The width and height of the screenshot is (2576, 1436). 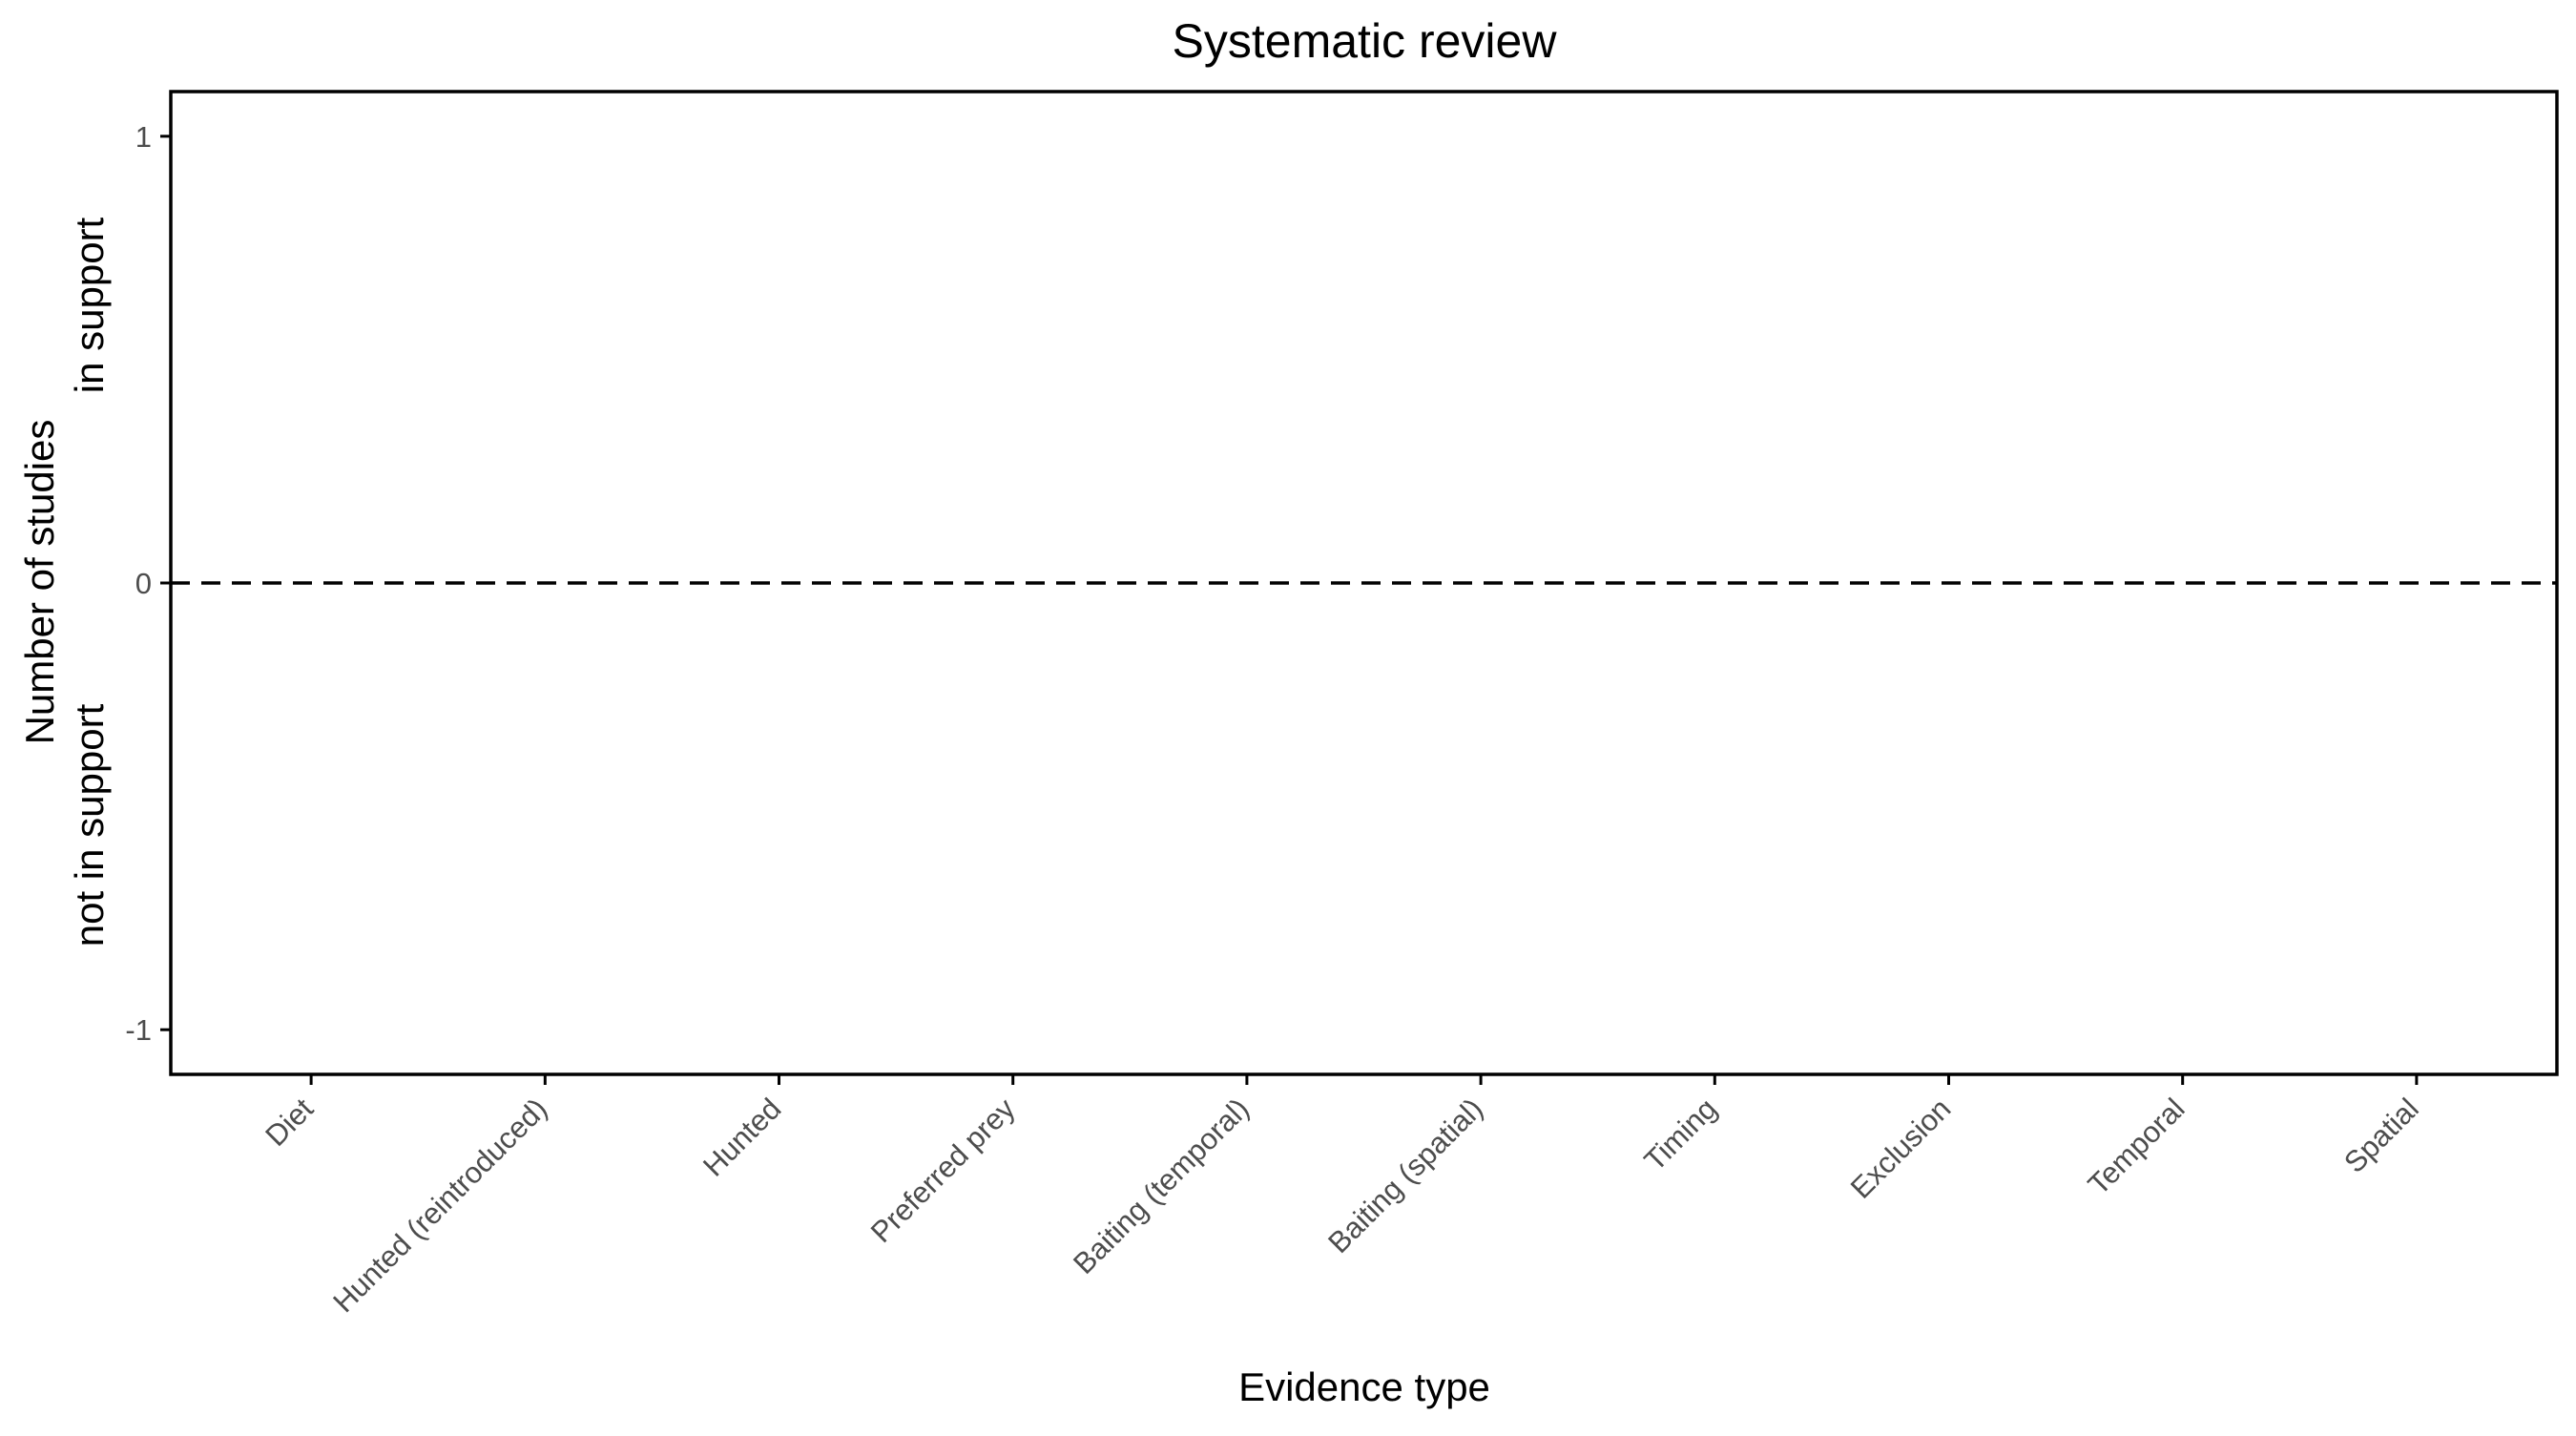 What do you see at coordinates (1365, 41) in the screenshot?
I see `chart-title: Systematic review` at bounding box center [1365, 41].